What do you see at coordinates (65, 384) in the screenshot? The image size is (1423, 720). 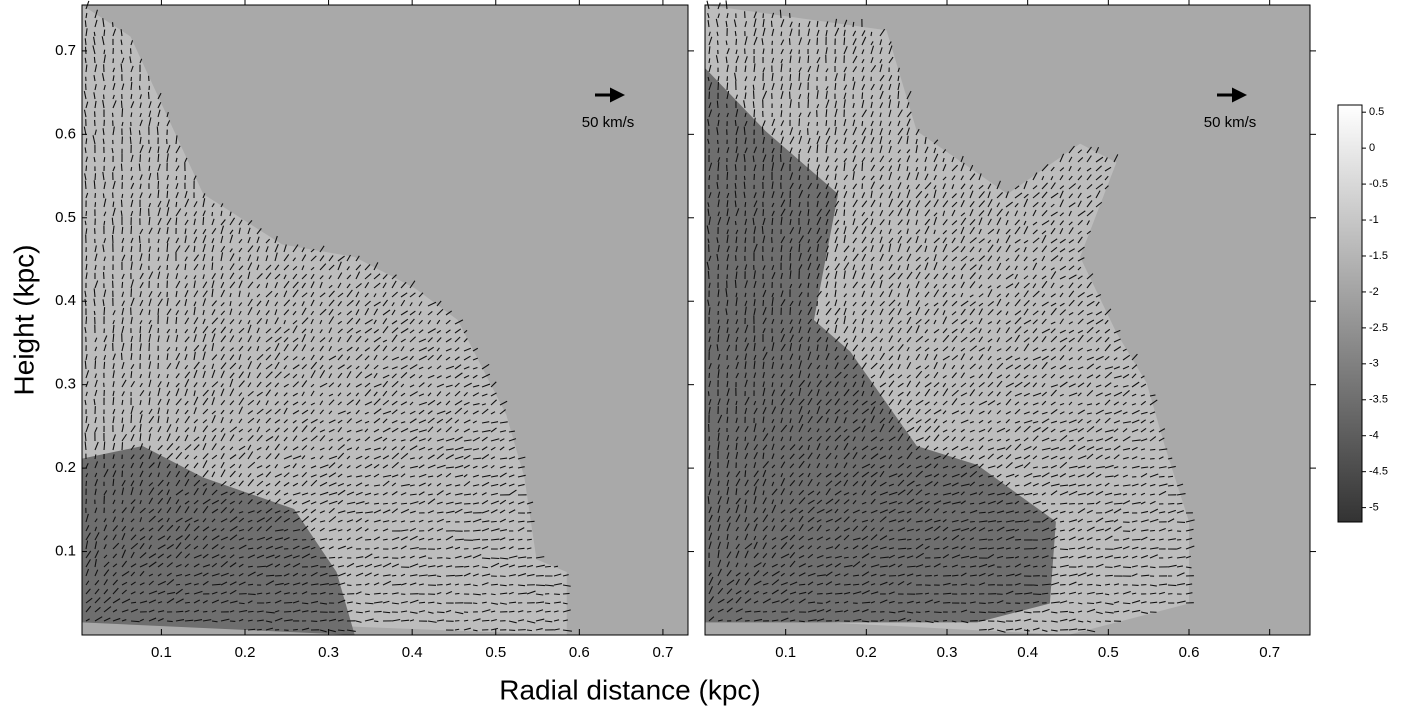 I see `y-tick-label: 0.3` at bounding box center [65, 384].